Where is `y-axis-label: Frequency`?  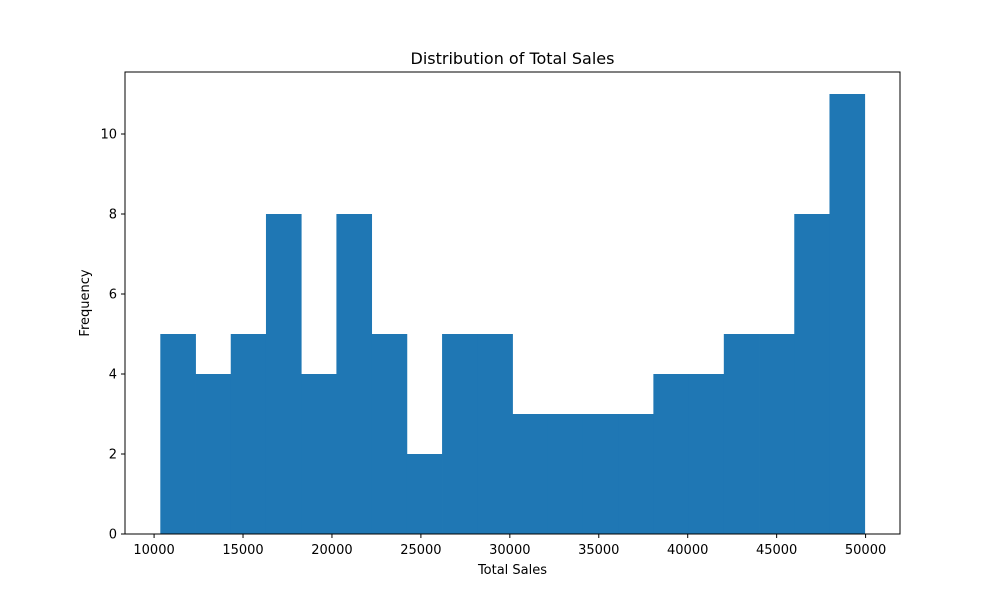 y-axis-label: Frequency is located at coordinates (85, 302).